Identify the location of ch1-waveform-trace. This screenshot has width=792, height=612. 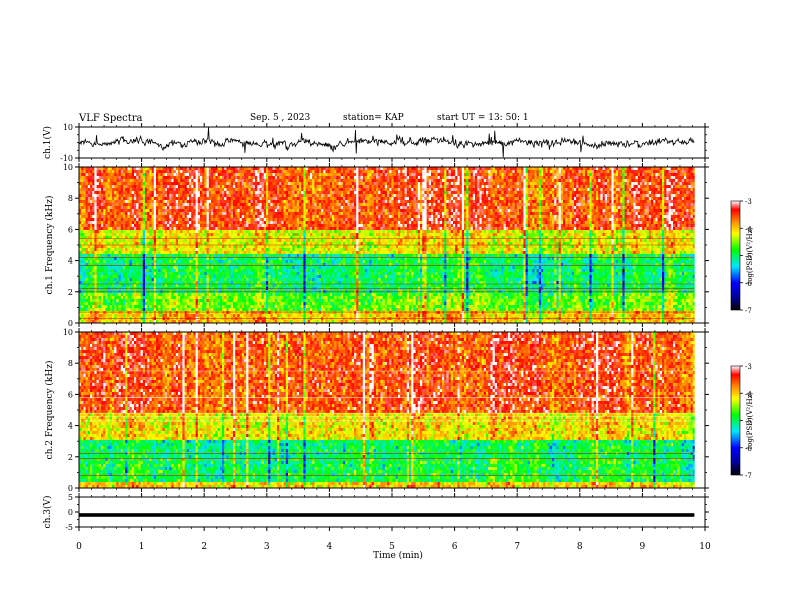
(386, 142).